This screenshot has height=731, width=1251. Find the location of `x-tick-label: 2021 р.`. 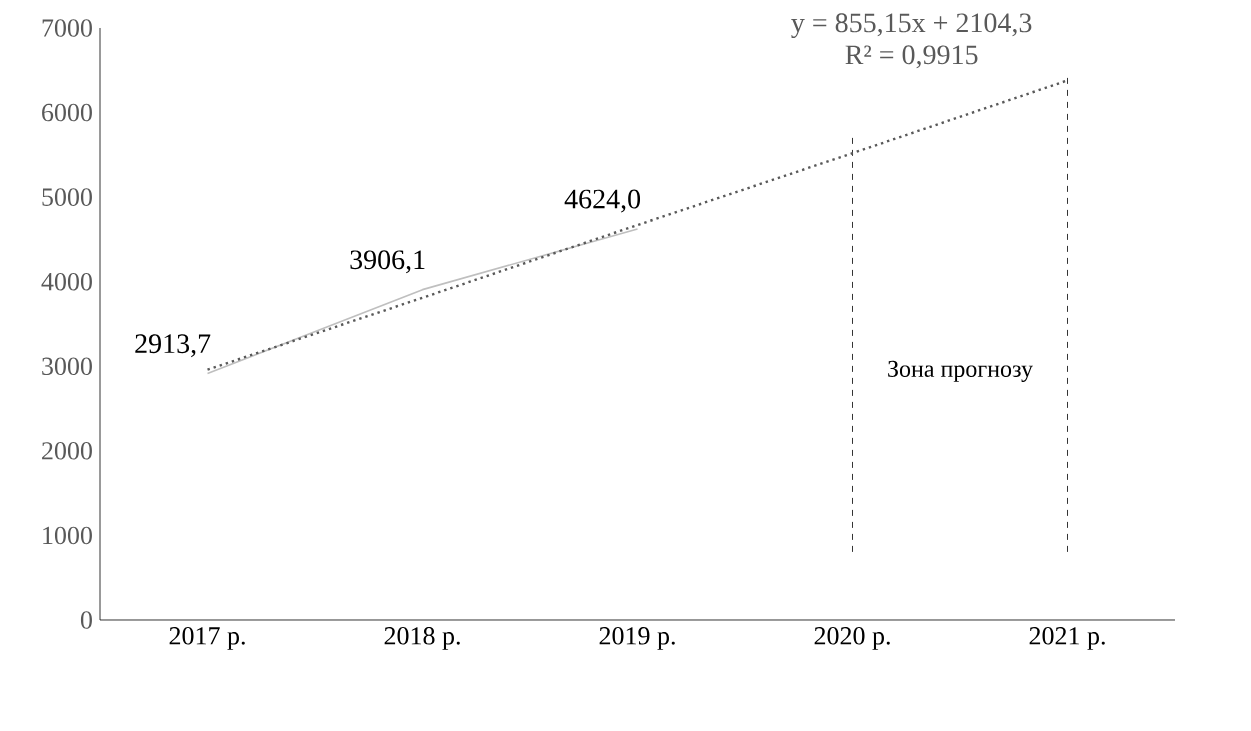

x-tick-label: 2021 р. is located at coordinates (1067, 638).